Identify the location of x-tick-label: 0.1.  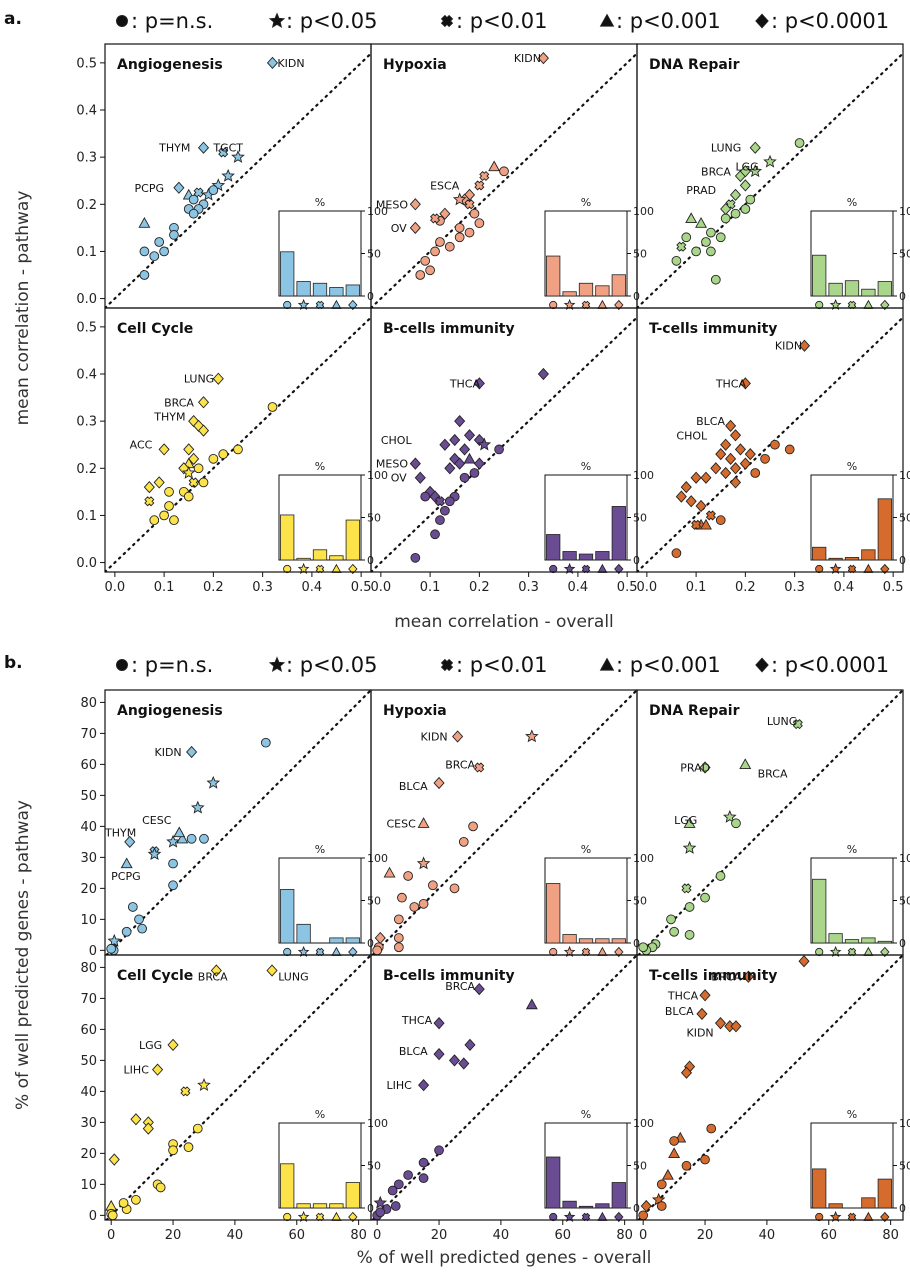
(164, 587).